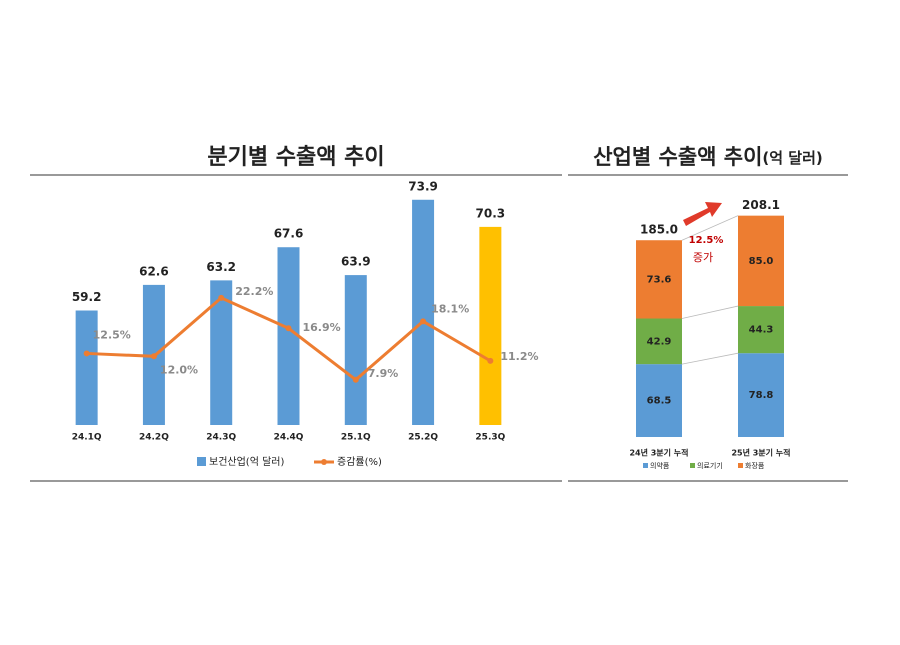 The height and width of the screenshot is (645, 900). What do you see at coordinates (760, 453) in the screenshot?
I see `x-tick-label: 25년 3분기 누적` at bounding box center [760, 453].